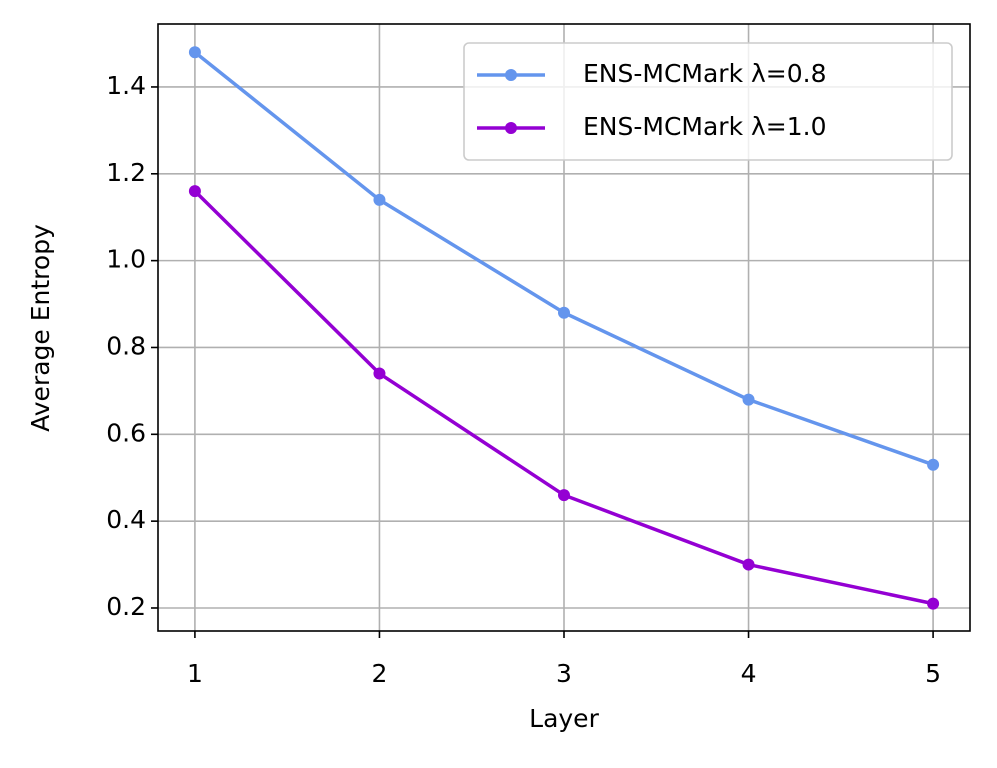  What do you see at coordinates (126, 345) in the screenshot?
I see `y-tick-label: 0.8` at bounding box center [126, 345].